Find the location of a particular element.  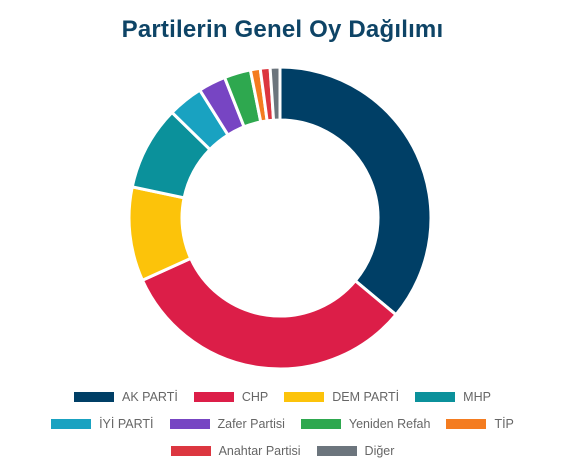

legend-label: CHP is located at coordinates (255, 396).